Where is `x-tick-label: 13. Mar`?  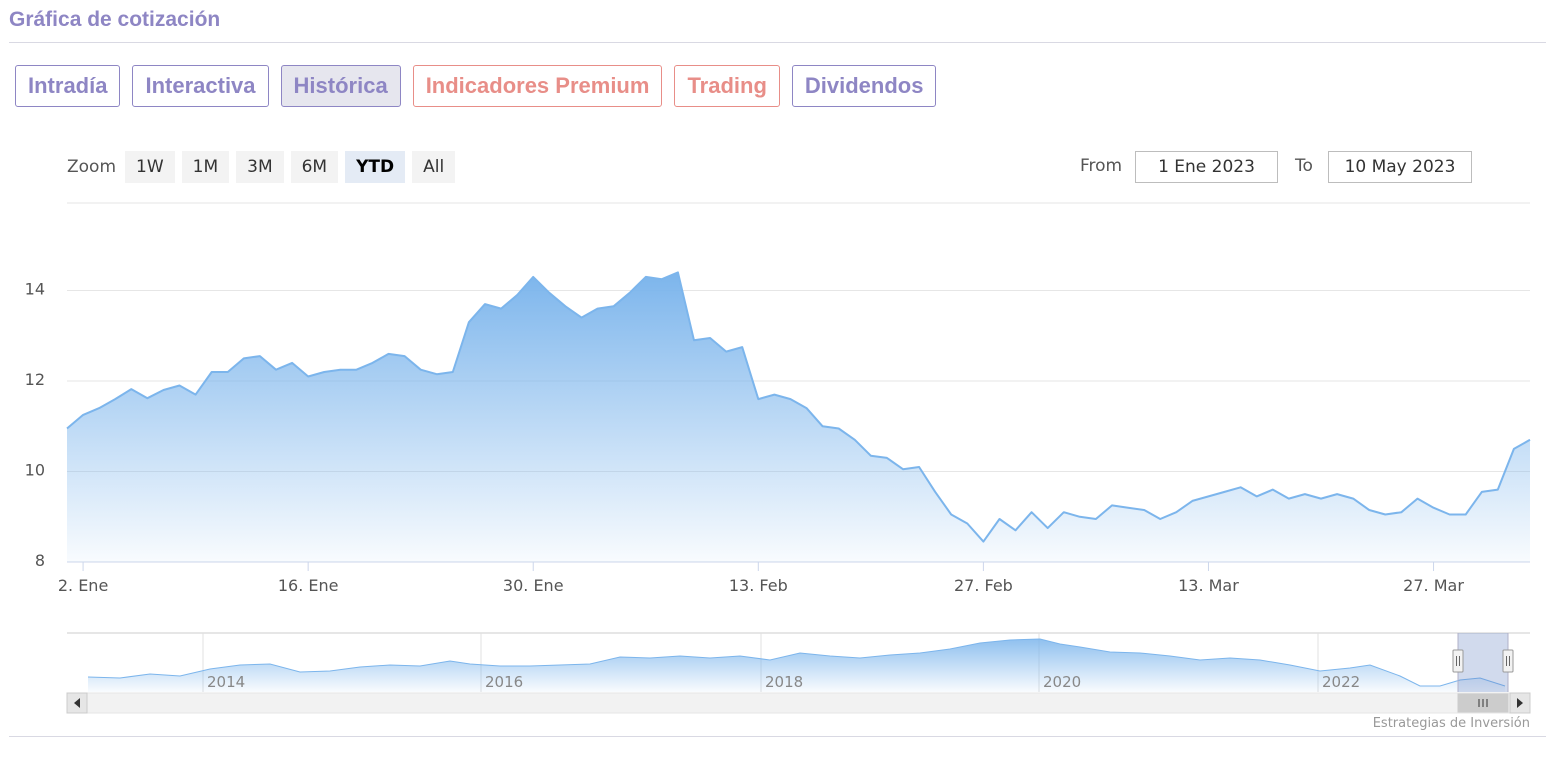 x-tick-label: 13. Mar is located at coordinates (1208, 585).